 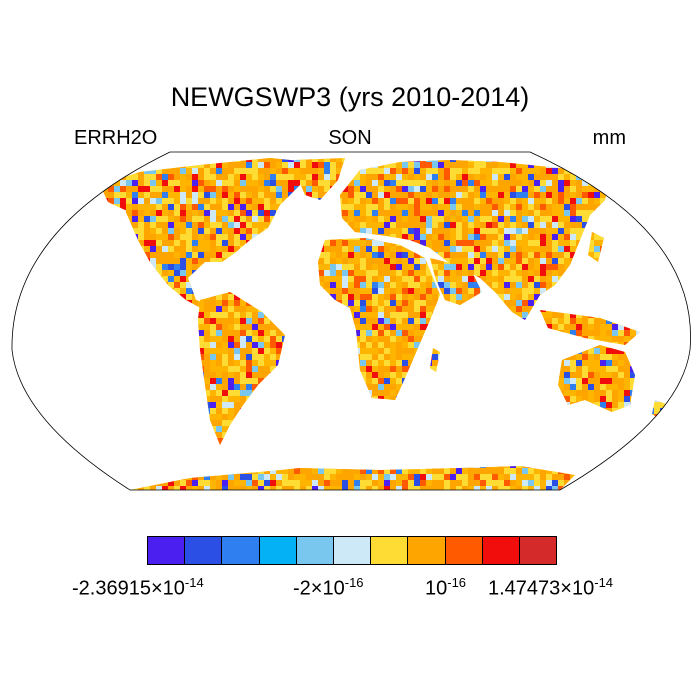 I want to click on map-title: NEWGSWP3 (yrs 2010-2014), so click(x=350, y=97).